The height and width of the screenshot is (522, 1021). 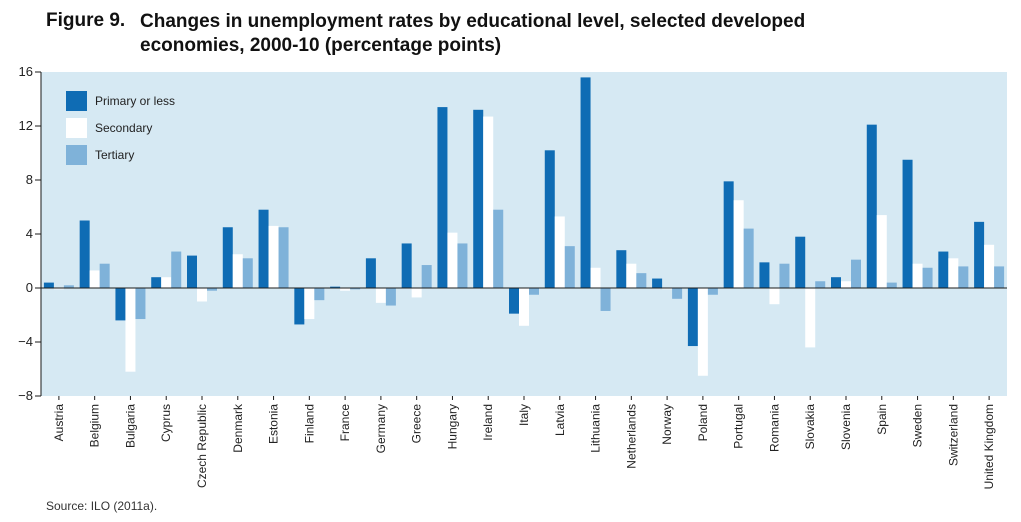 What do you see at coordinates (417, 424) in the screenshot?
I see `x-tick-label: Greece` at bounding box center [417, 424].